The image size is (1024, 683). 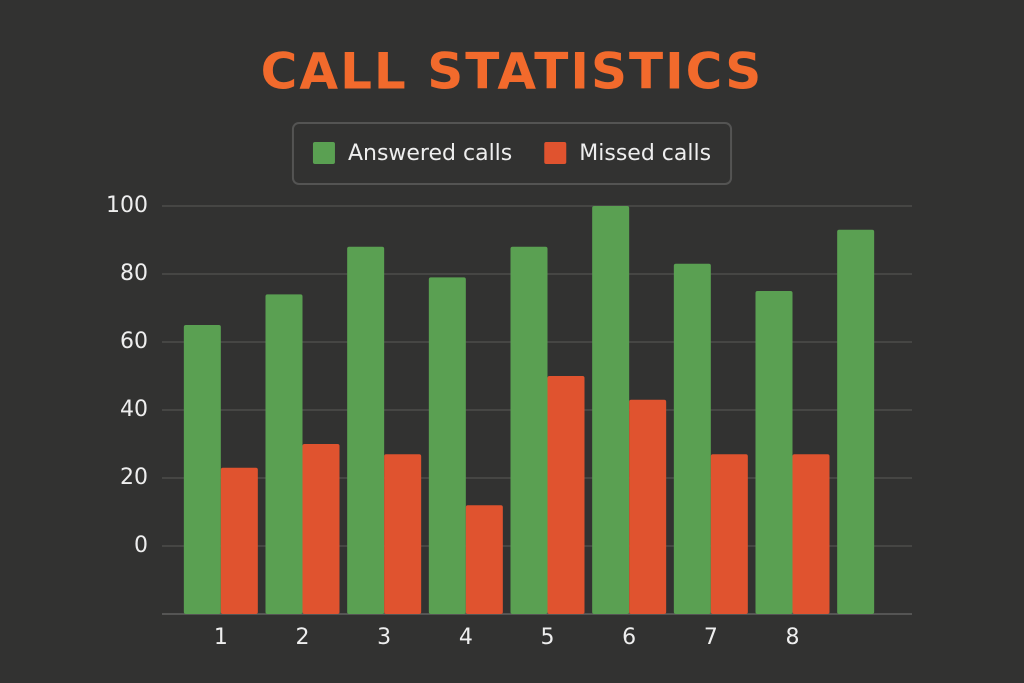 What do you see at coordinates (430, 153) in the screenshot?
I see `legend-label: Answered calls` at bounding box center [430, 153].